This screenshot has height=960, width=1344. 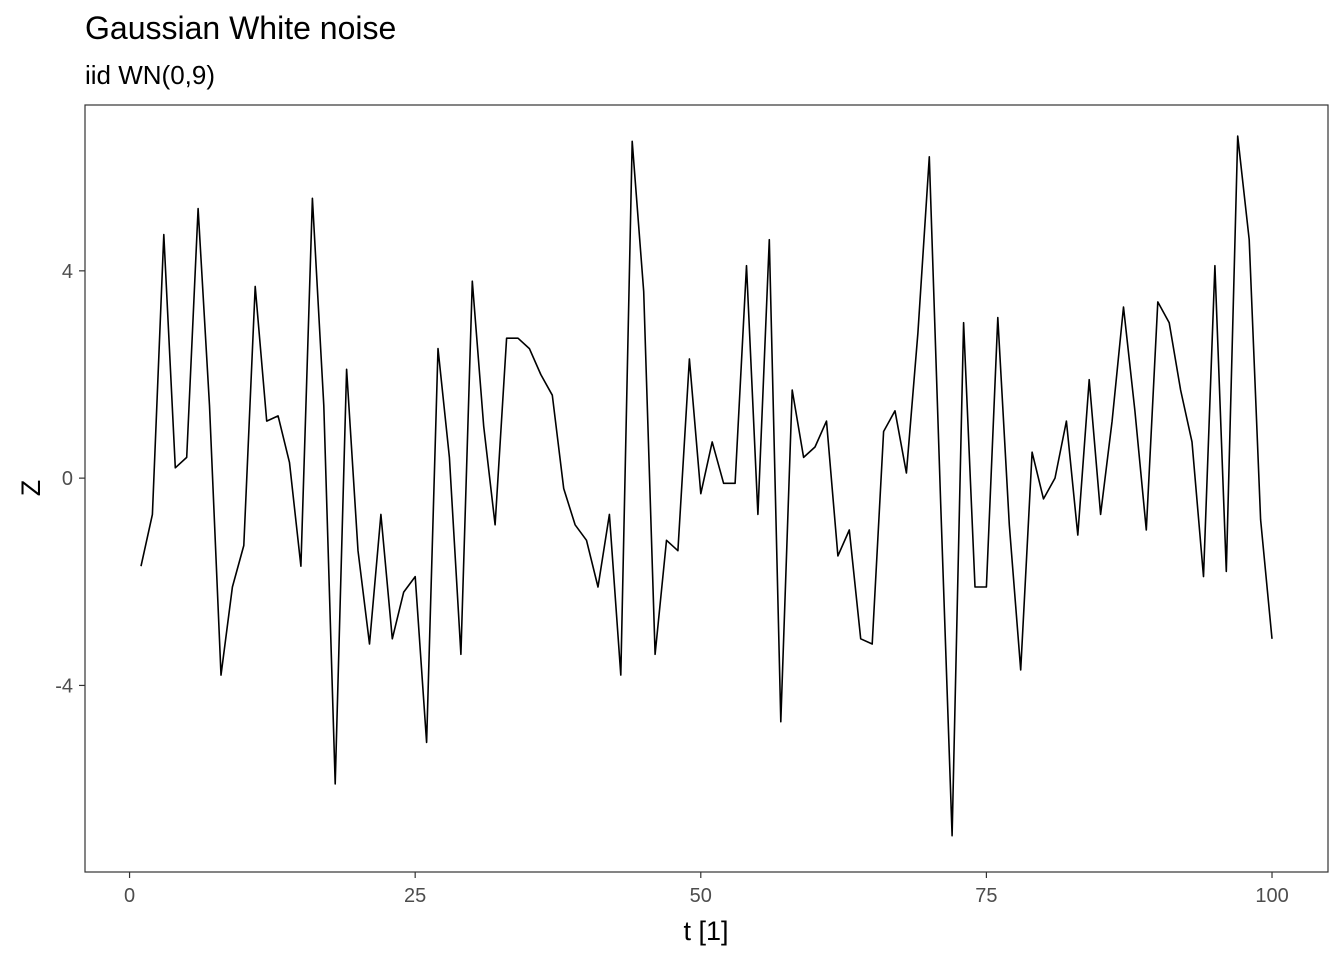 What do you see at coordinates (64, 686) in the screenshot?
I see `y-tick-label: -4` at bounding box center [64, 686].